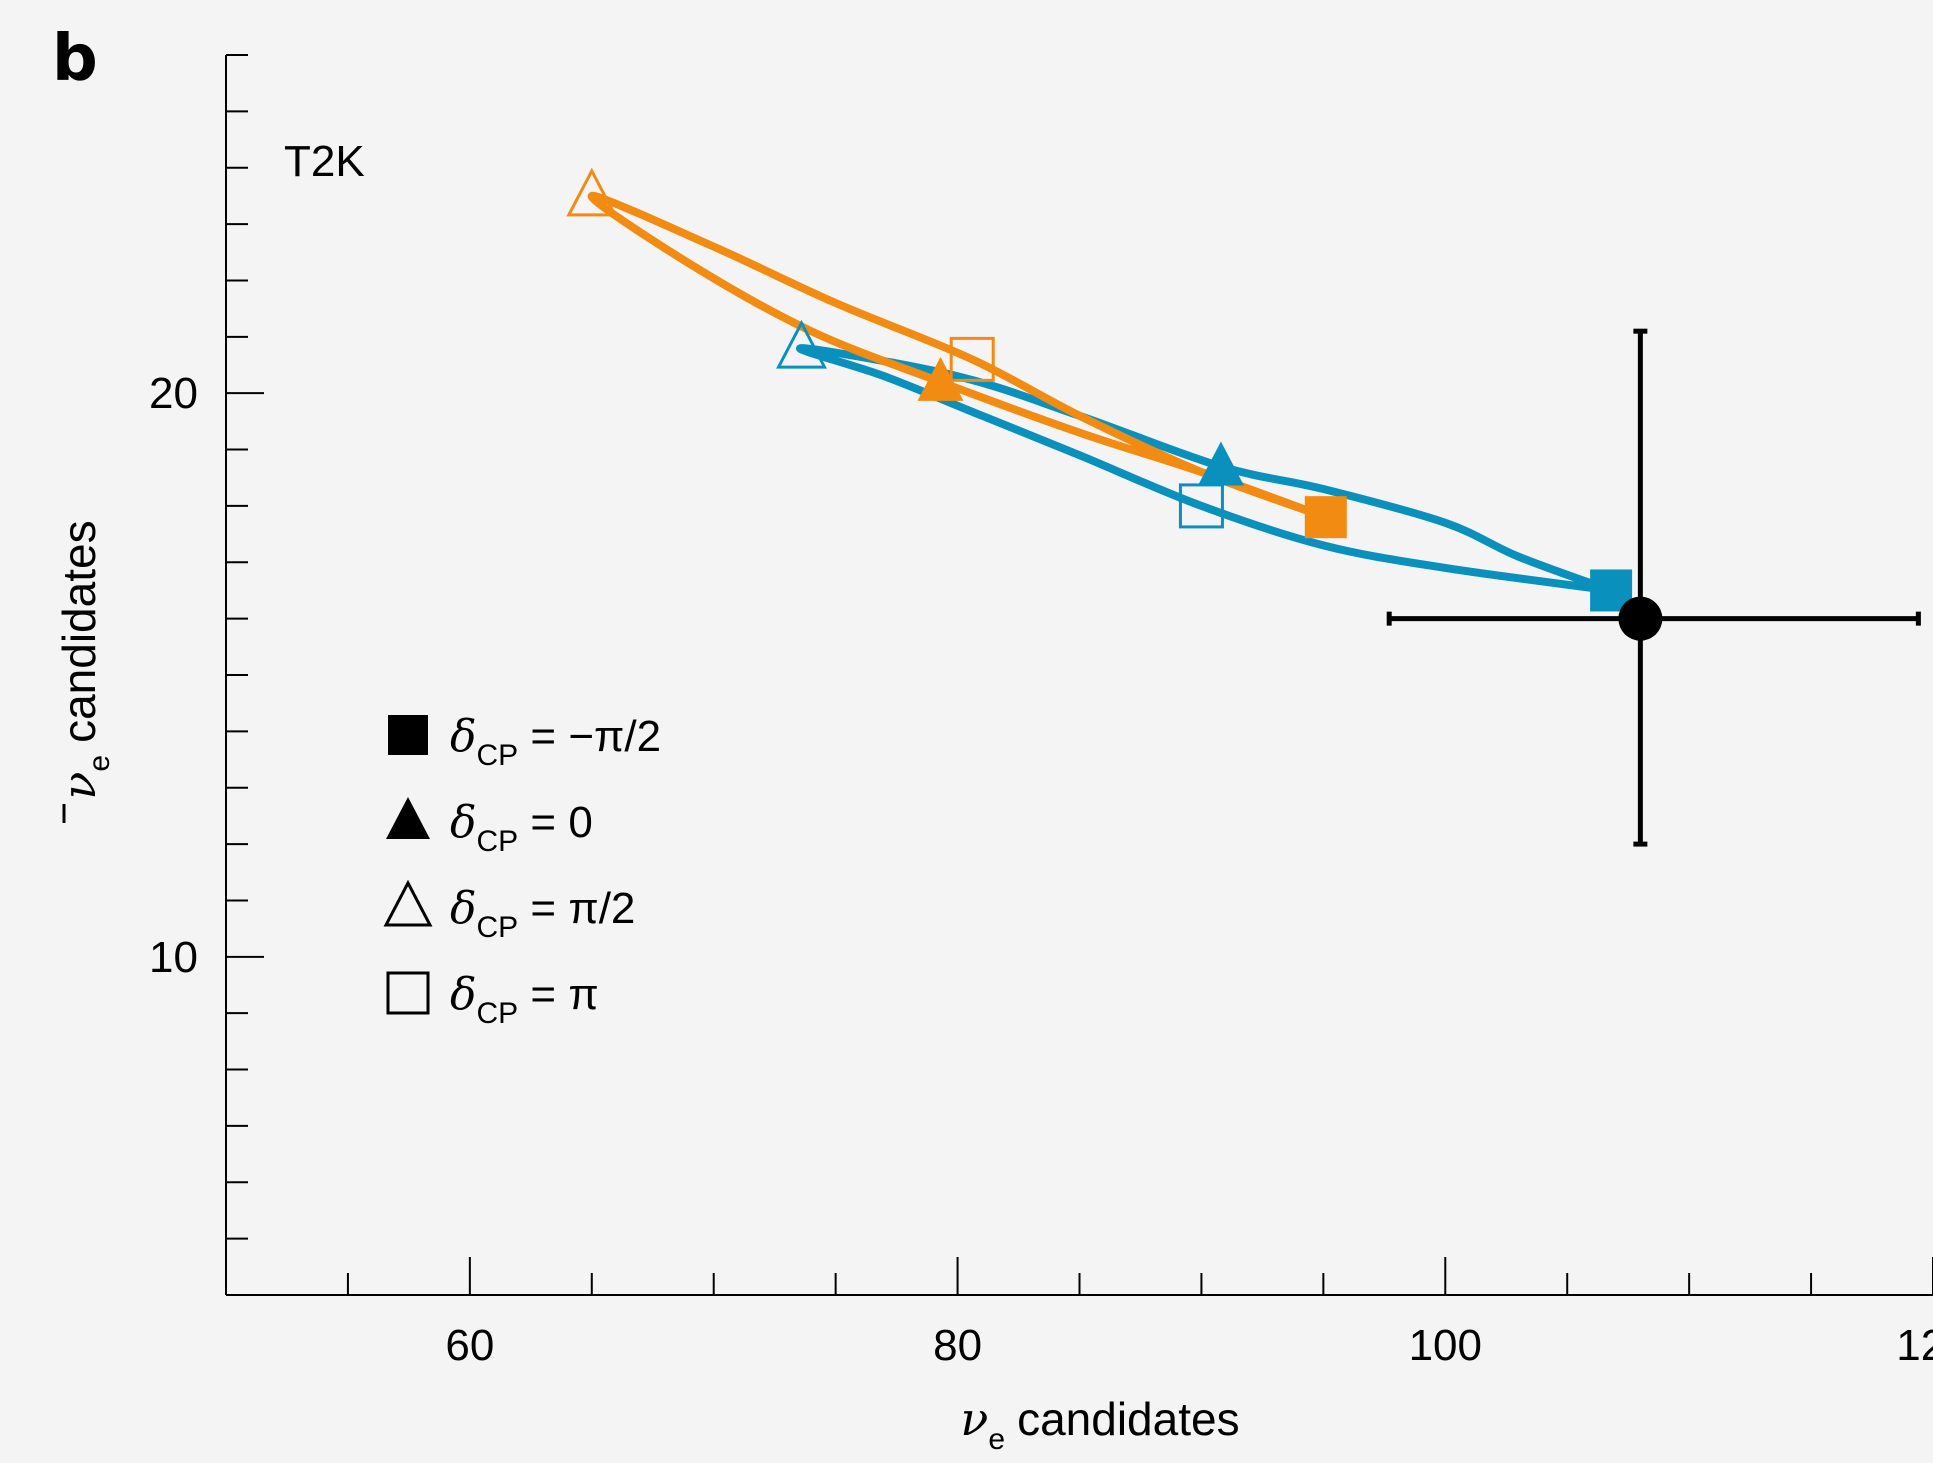 The height and width of the screenshot is (1463, 1933). I want to click on blue-marker-triangle-open, so click(801, 344).